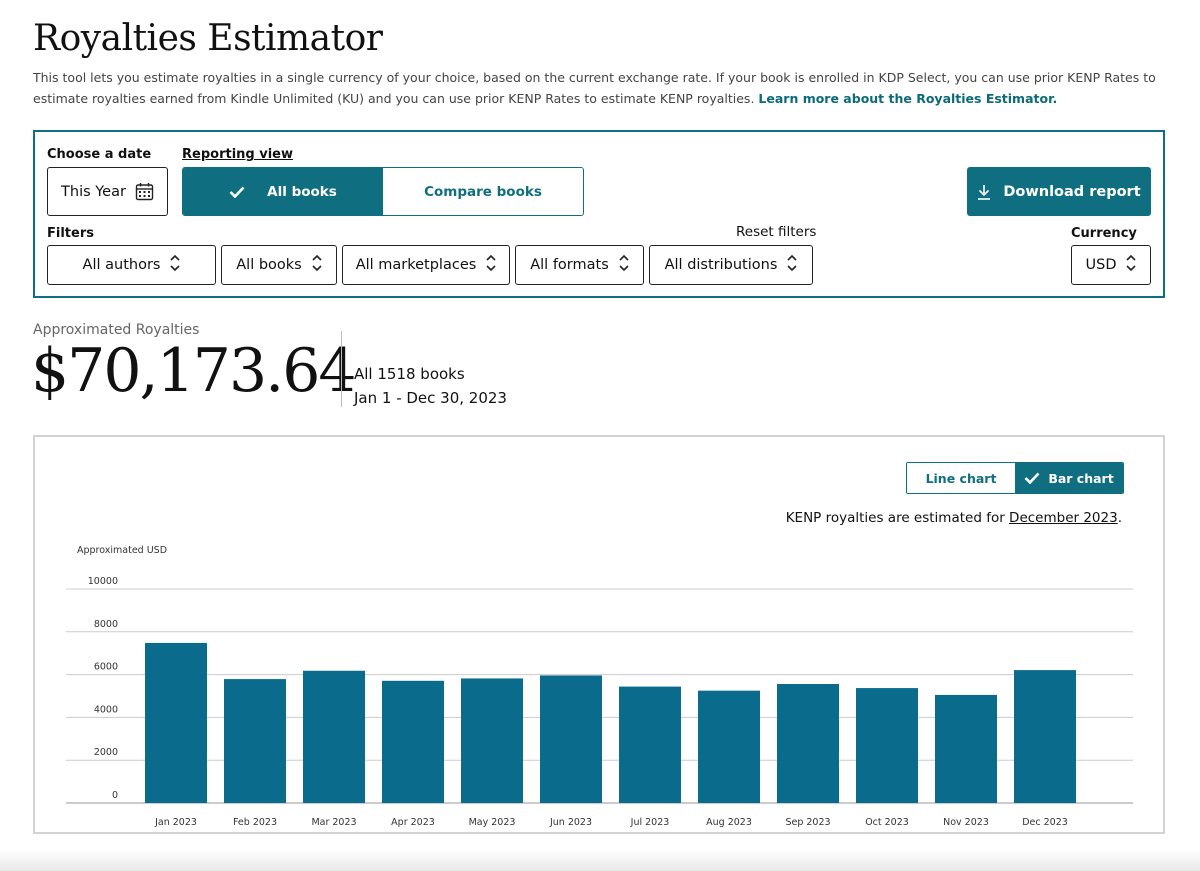 The width and height of the screenshot is (1200, 871). I want to click on date-value: This Year, so click(93, 191).